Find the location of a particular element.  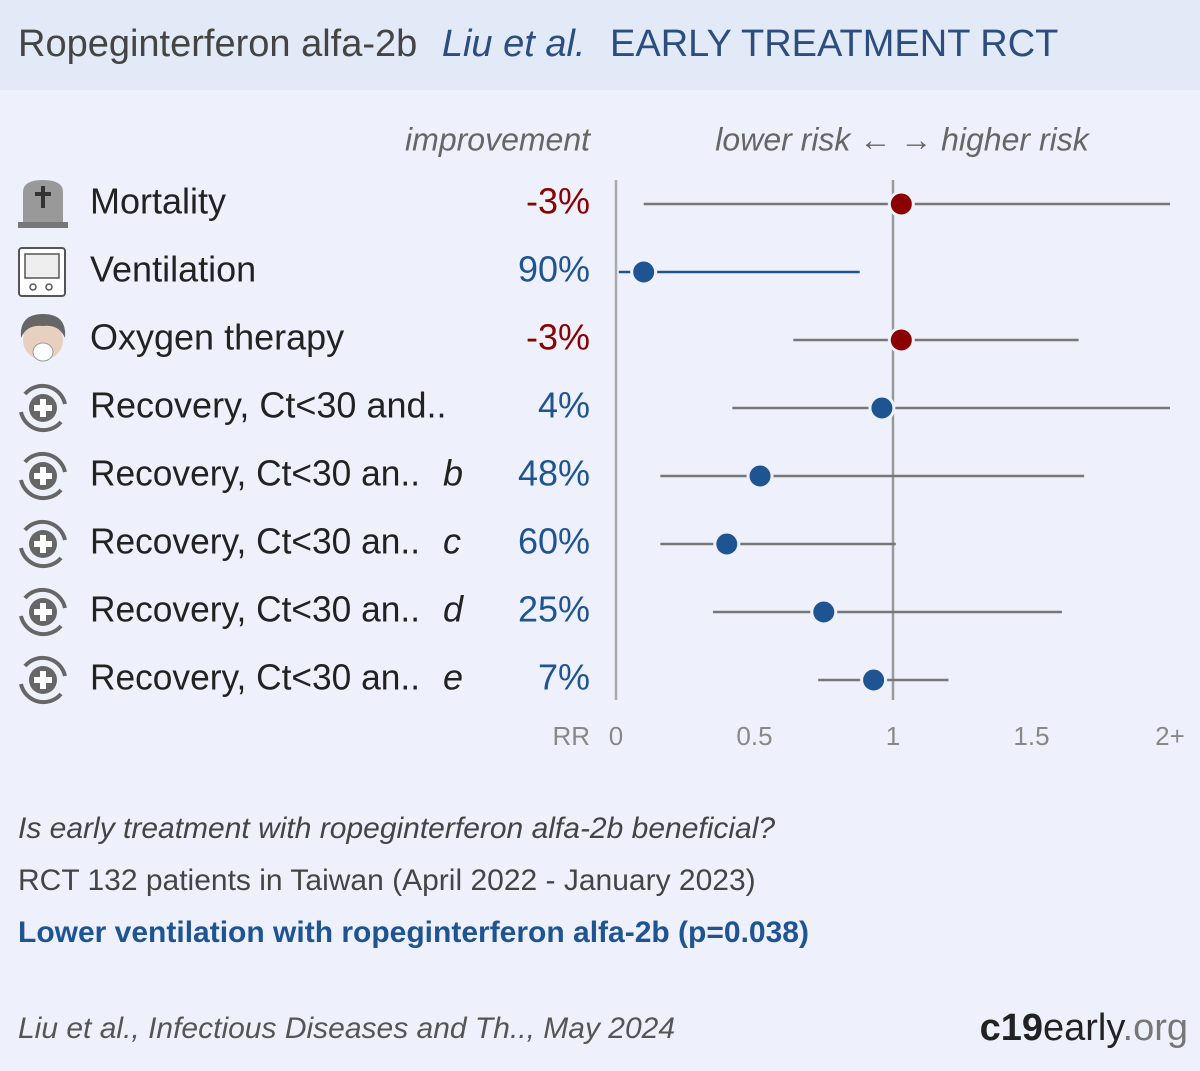

logo: c19early.org is located at coordinates (1084, 1028).